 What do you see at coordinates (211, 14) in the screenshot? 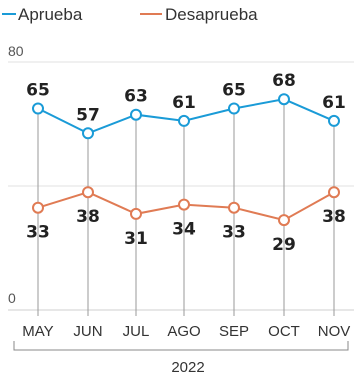
I see `legend-label-desaprueba: Desaprueba` at bounding box center [211, 14].